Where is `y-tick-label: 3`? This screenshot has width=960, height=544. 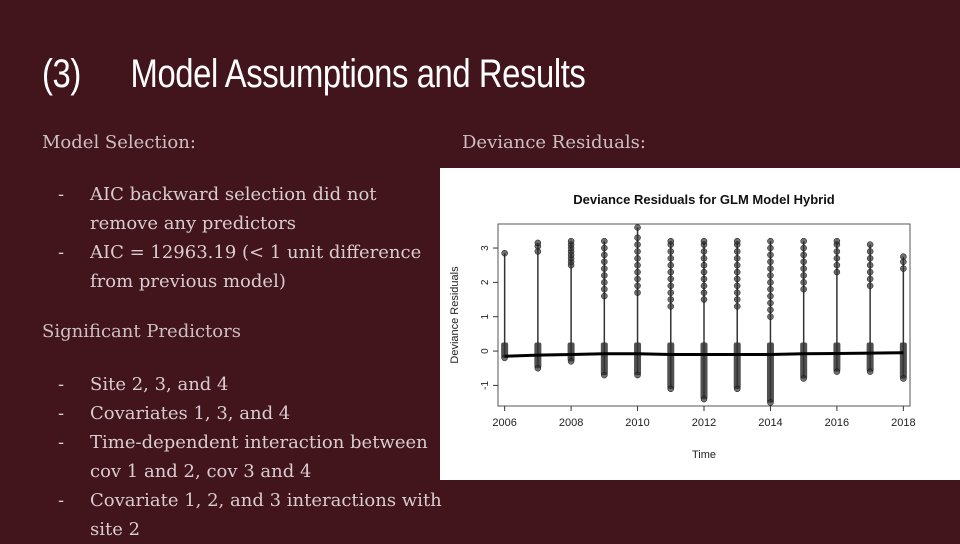 y-tick-label: 3 is located at coordinates (485, 248).